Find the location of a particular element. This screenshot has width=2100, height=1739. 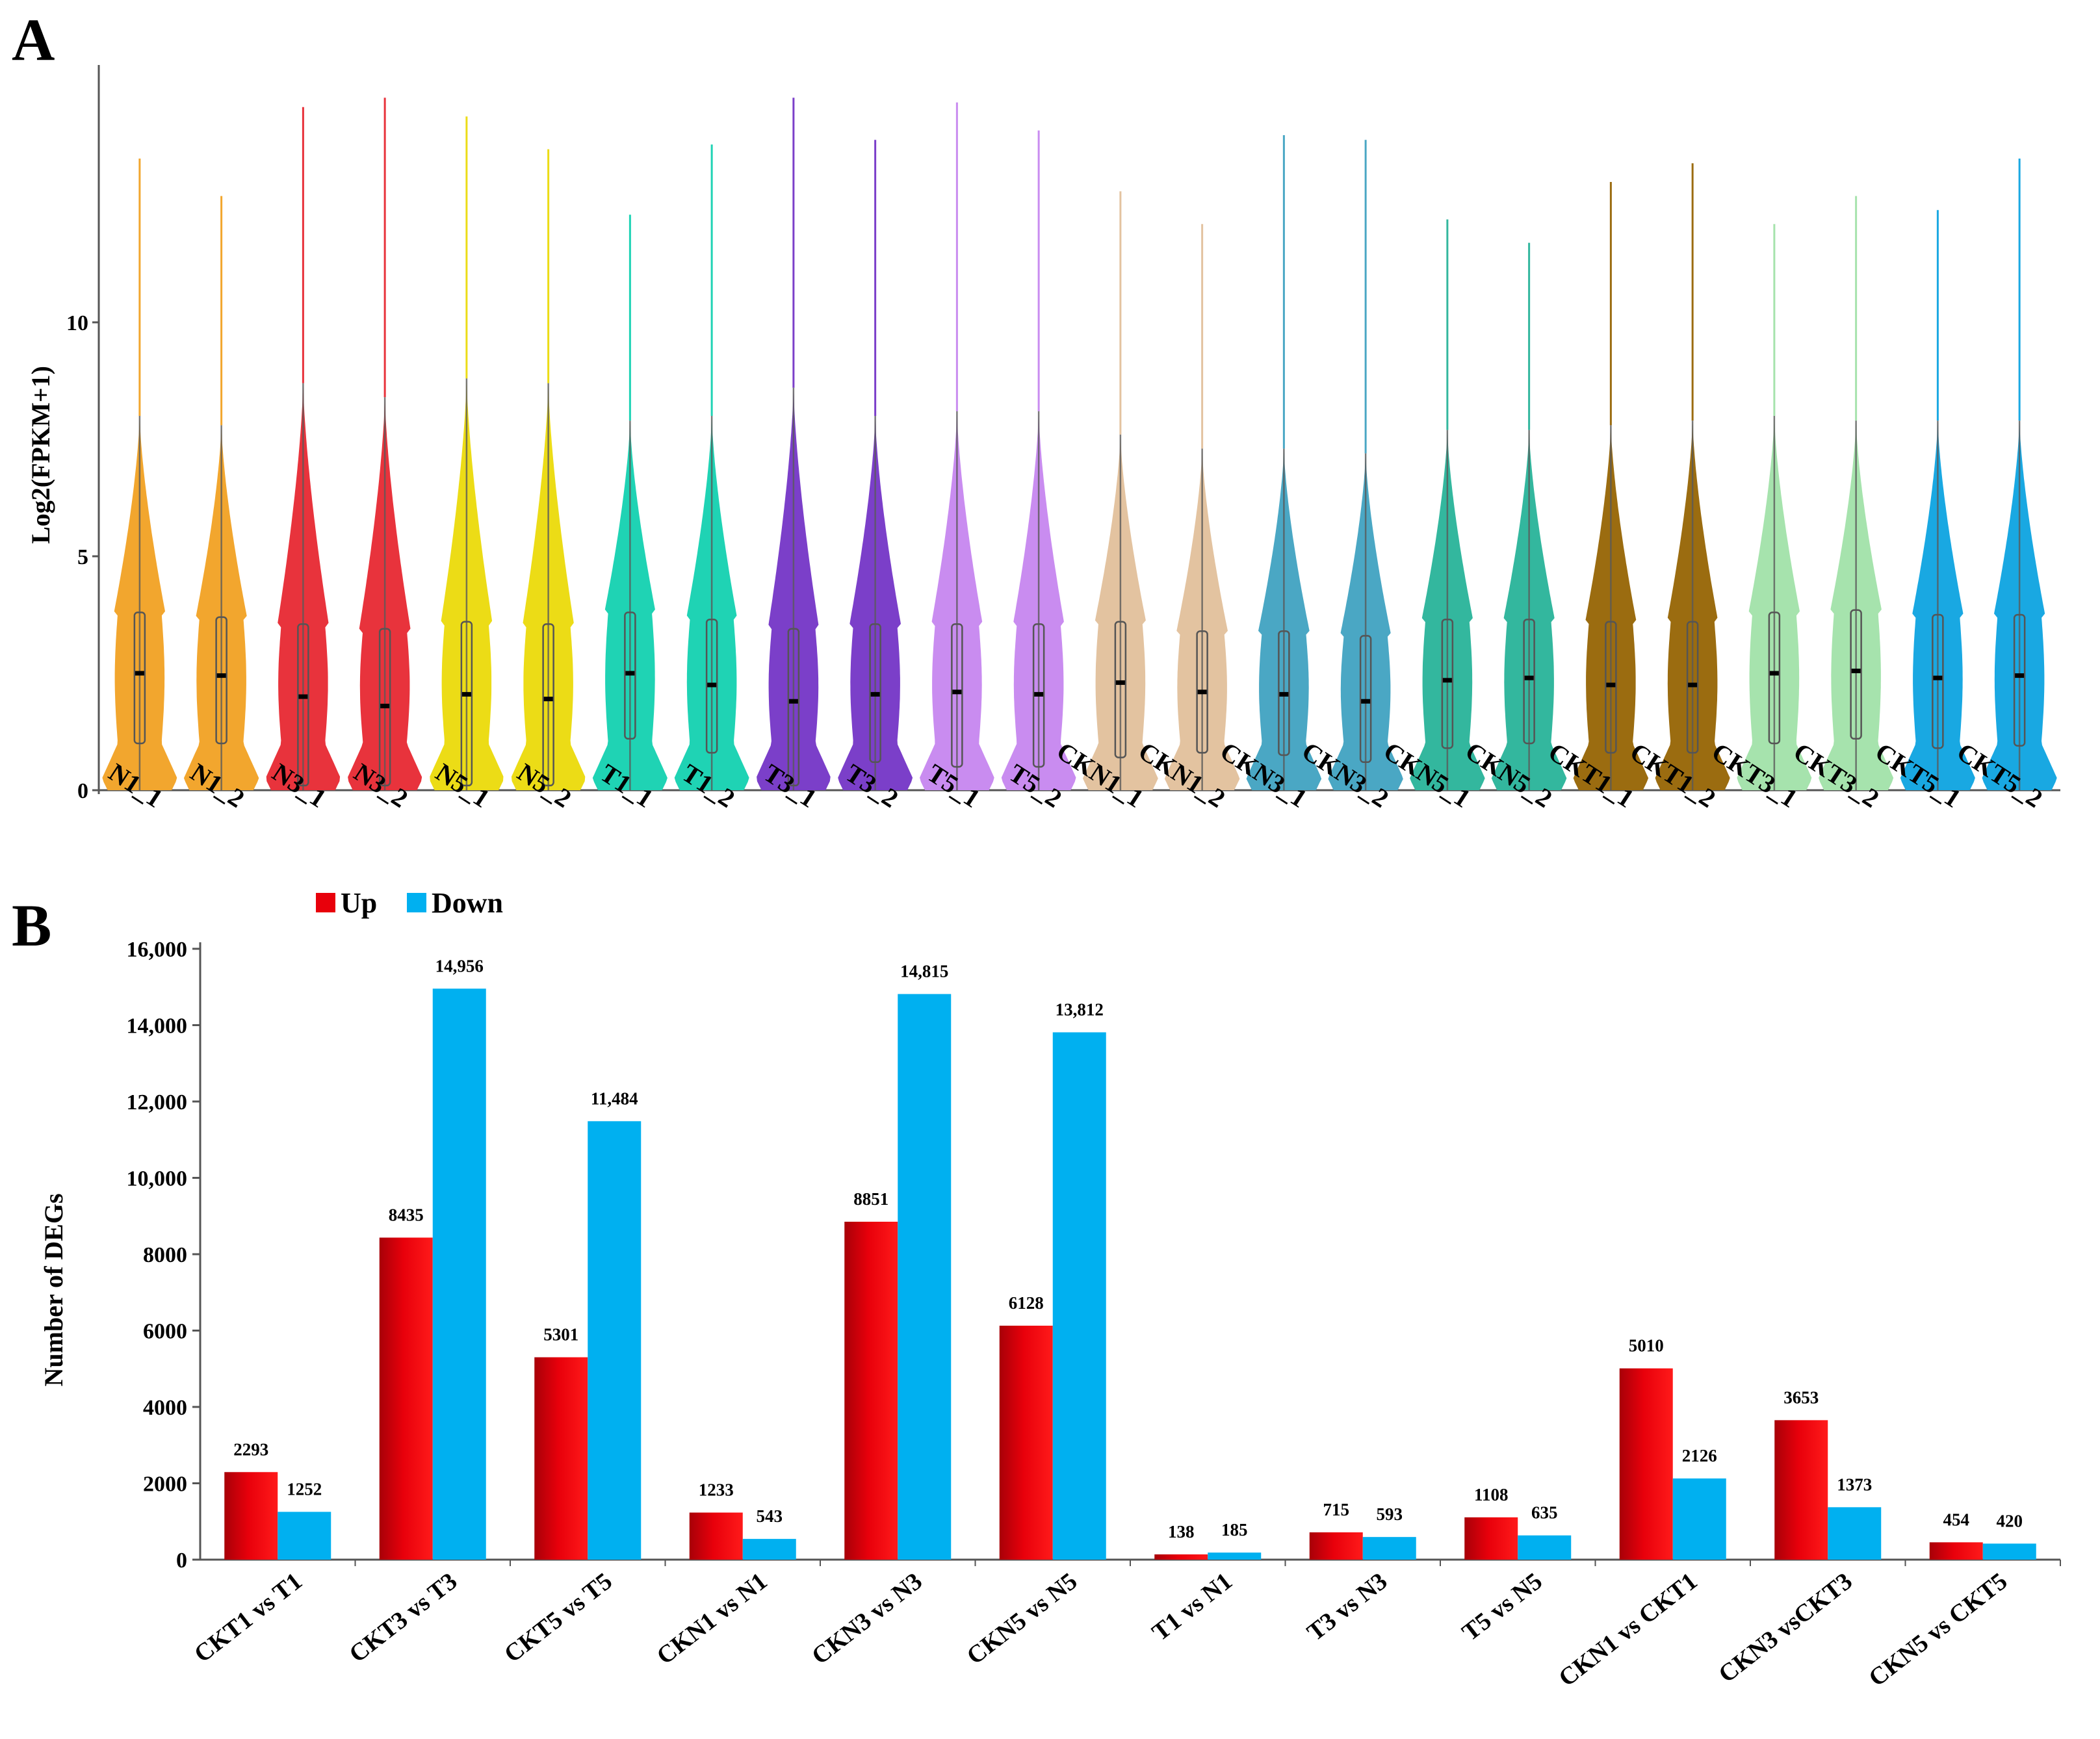

violin-N5_2: N5_2 is located at coordinates (548, 481).